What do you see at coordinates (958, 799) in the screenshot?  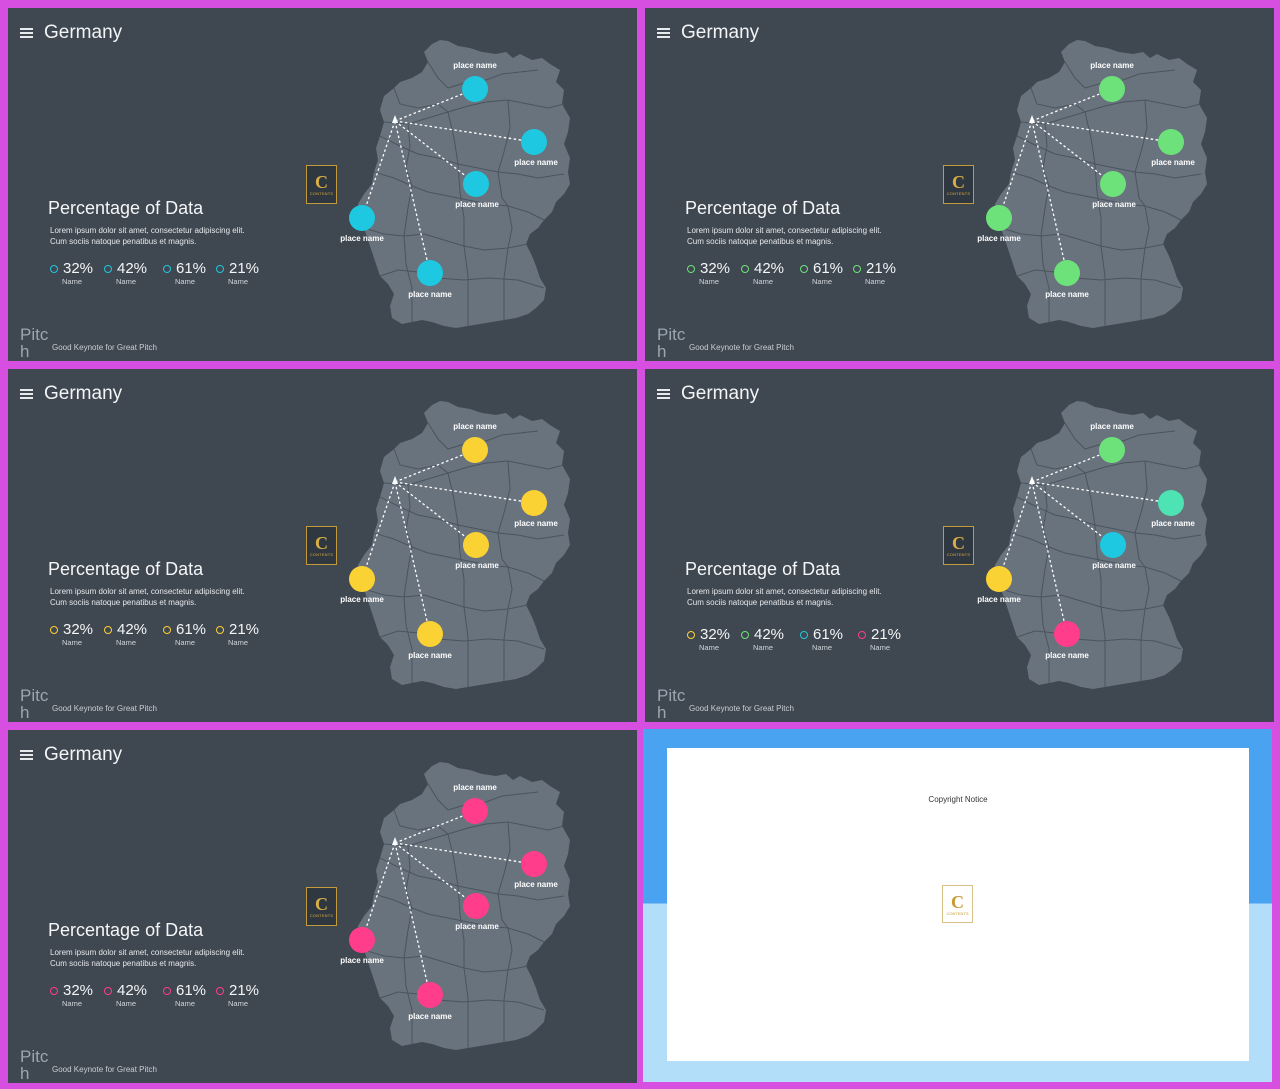 I see `copyright-title: Copyright Notice` at bounding box center [958, 799].